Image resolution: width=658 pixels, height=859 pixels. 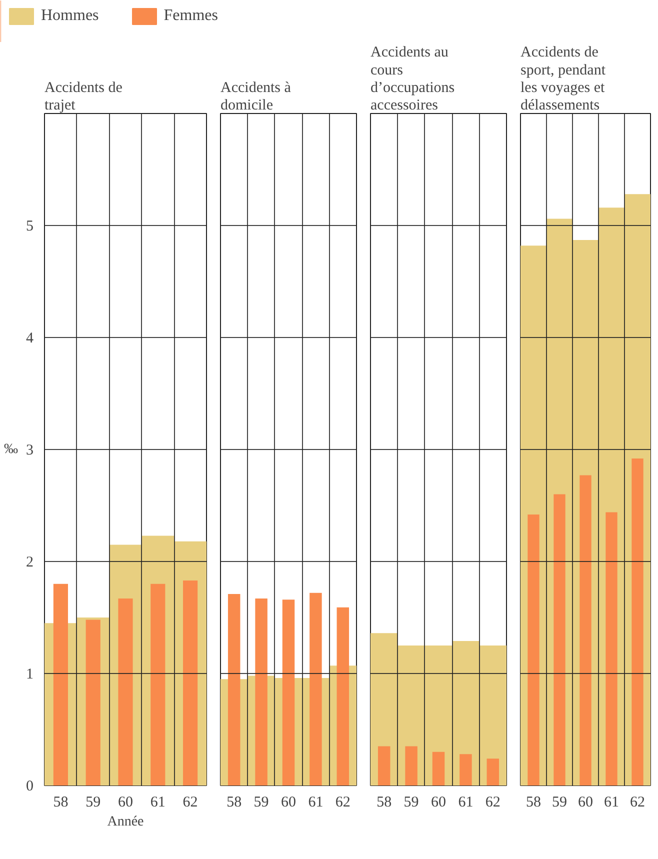 I want to click on y-tick-label: 2, so click(x=30, y=562).